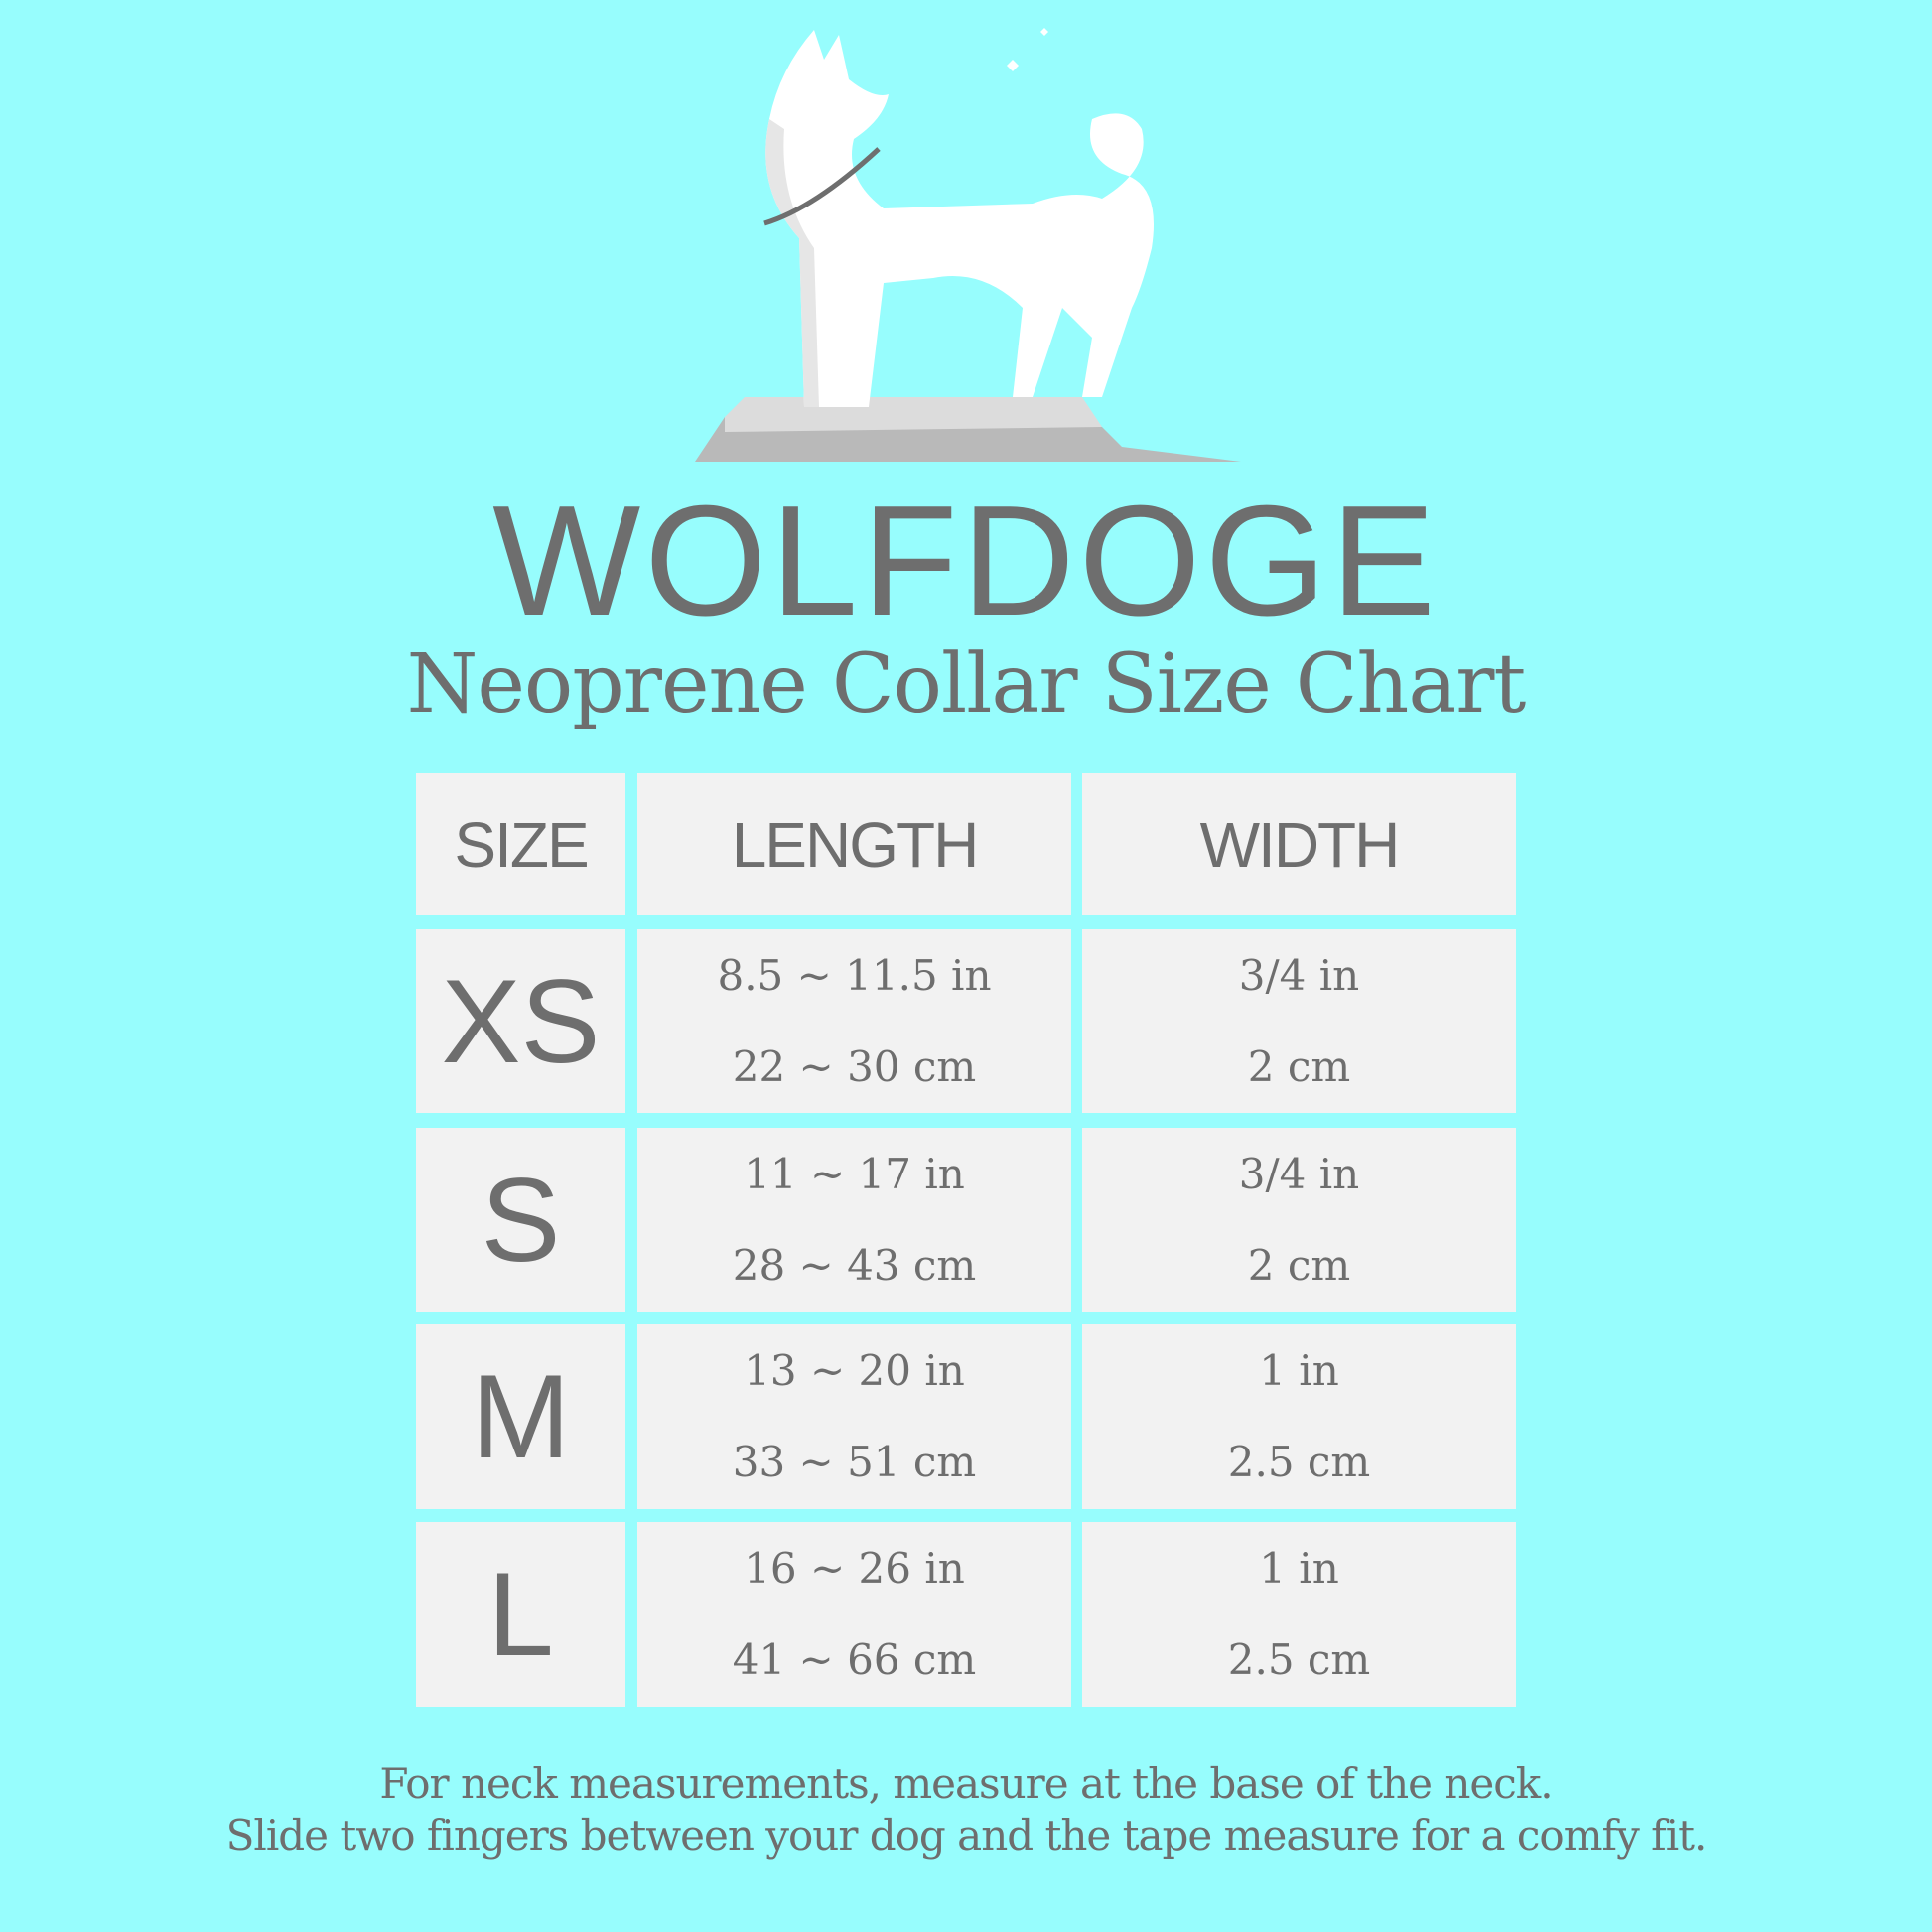  I want to click on length-cm: 22 ~ 30 cm, so click(854, 1066).